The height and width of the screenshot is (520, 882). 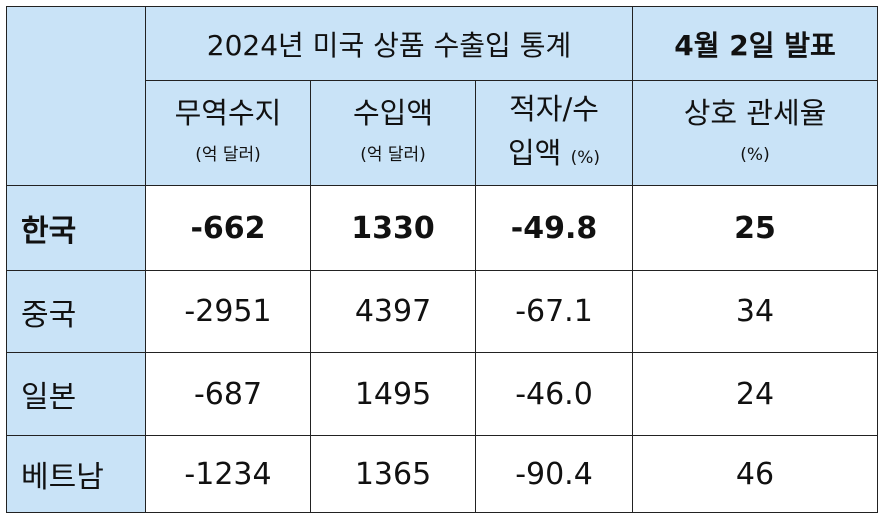 I want to click on value-cell: -1234, so click(x=228, y=474).